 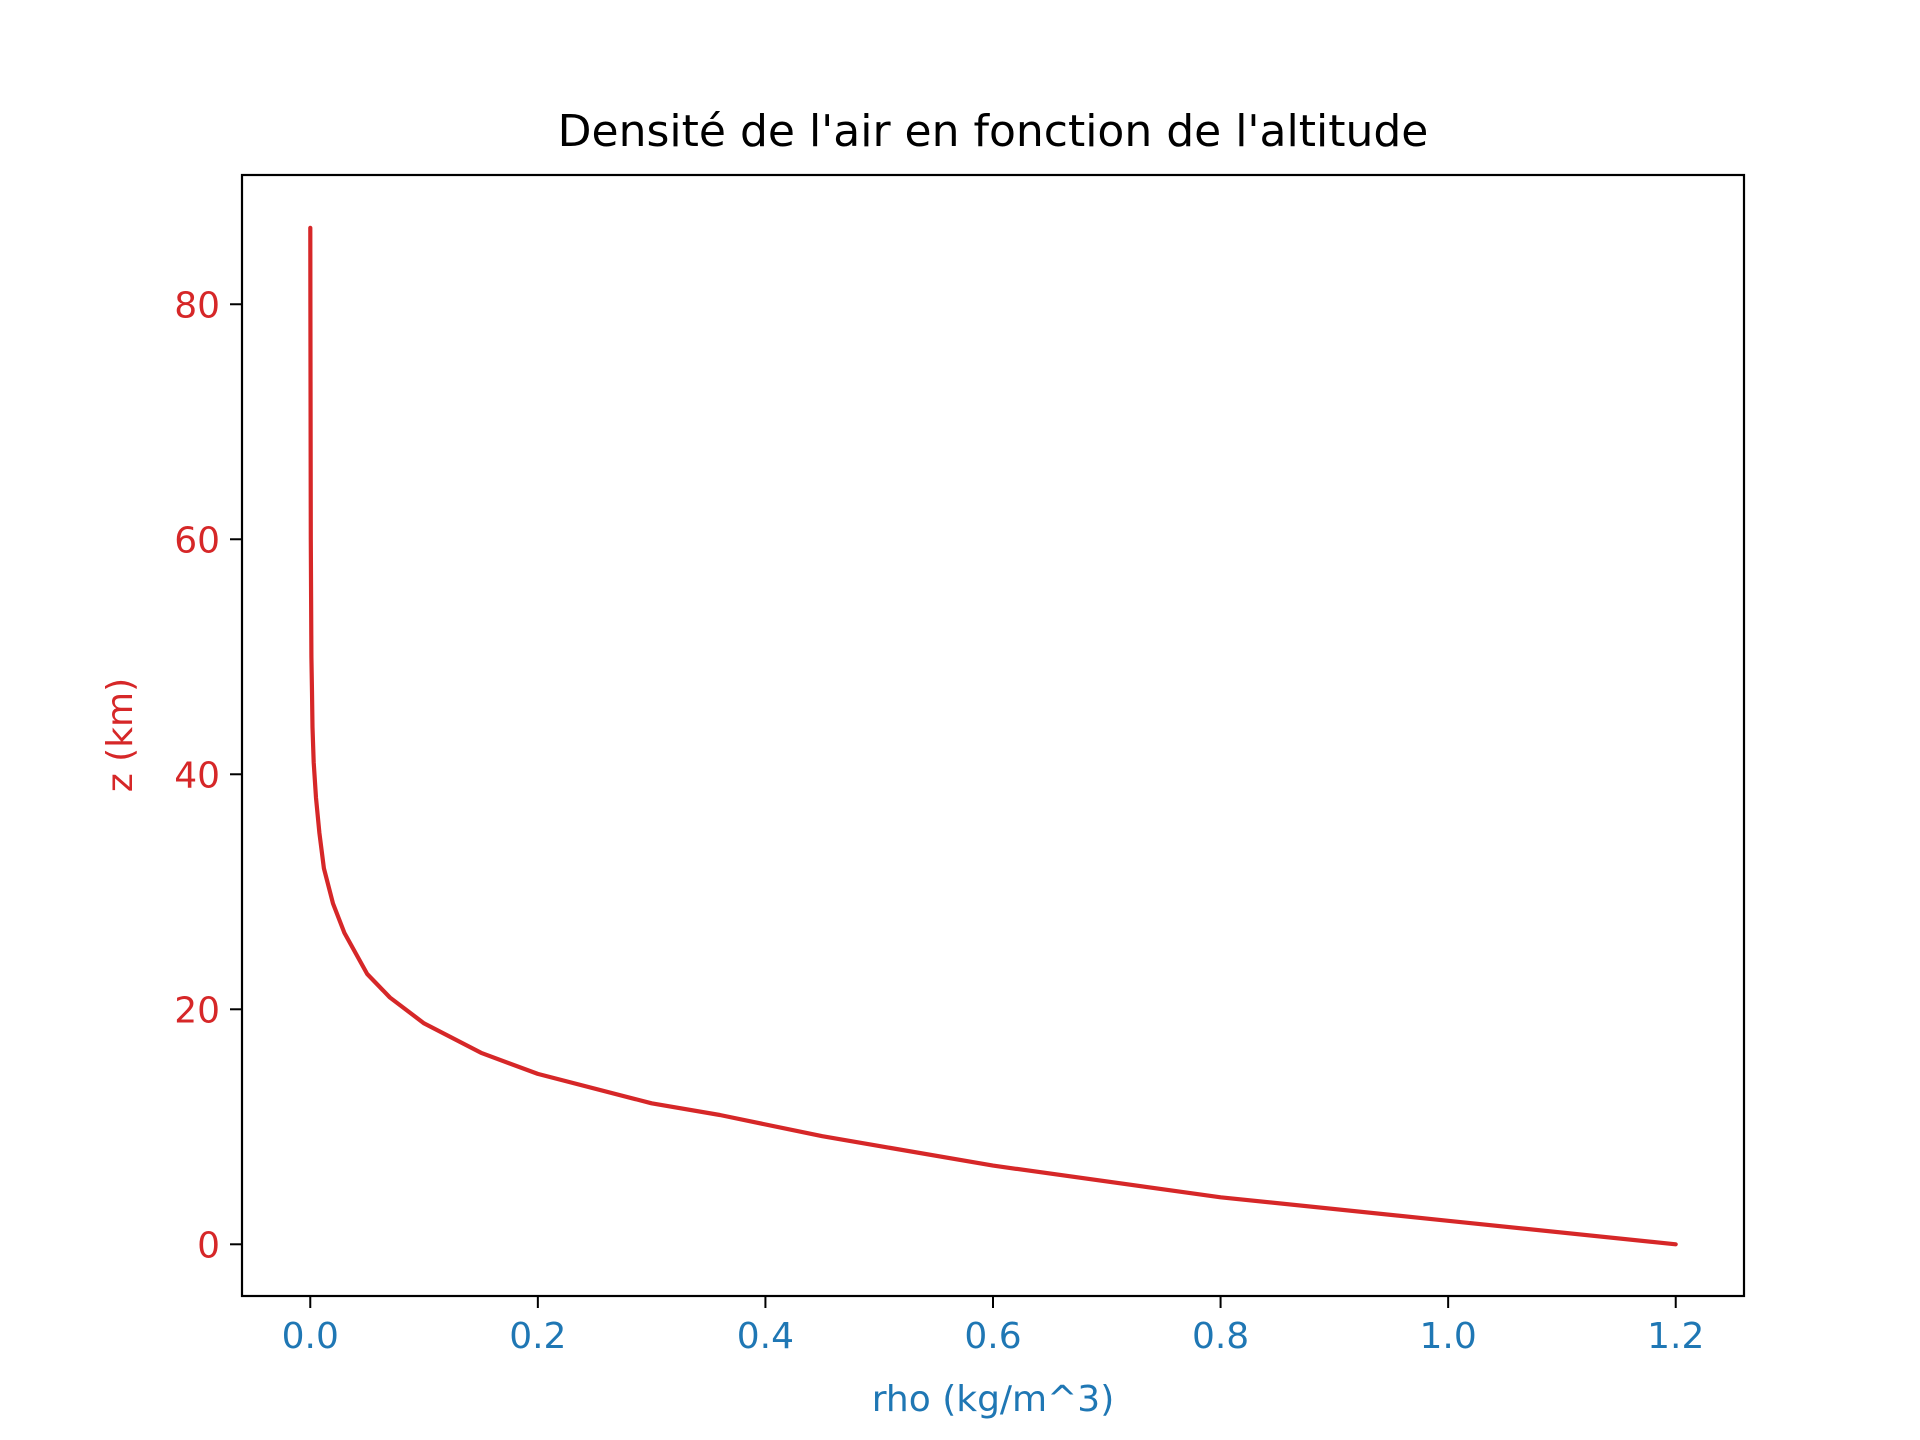 What do you see at coordinates (1448, 1336) in the screenshot?
I see `x-tick-label: 1.0` at bounding box center [1448, 1336].